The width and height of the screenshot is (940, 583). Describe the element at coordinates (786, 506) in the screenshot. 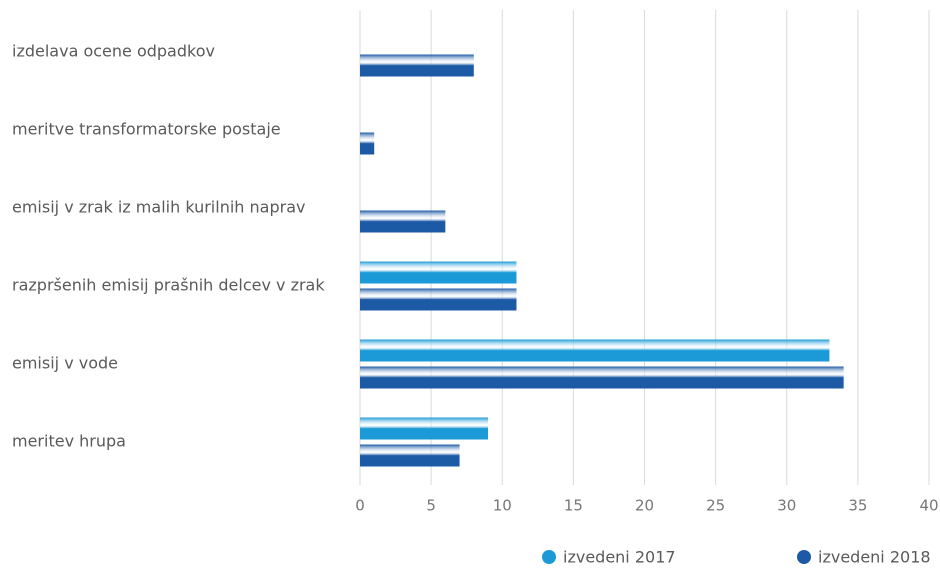

I see `x-tick-label: 30` at that location.